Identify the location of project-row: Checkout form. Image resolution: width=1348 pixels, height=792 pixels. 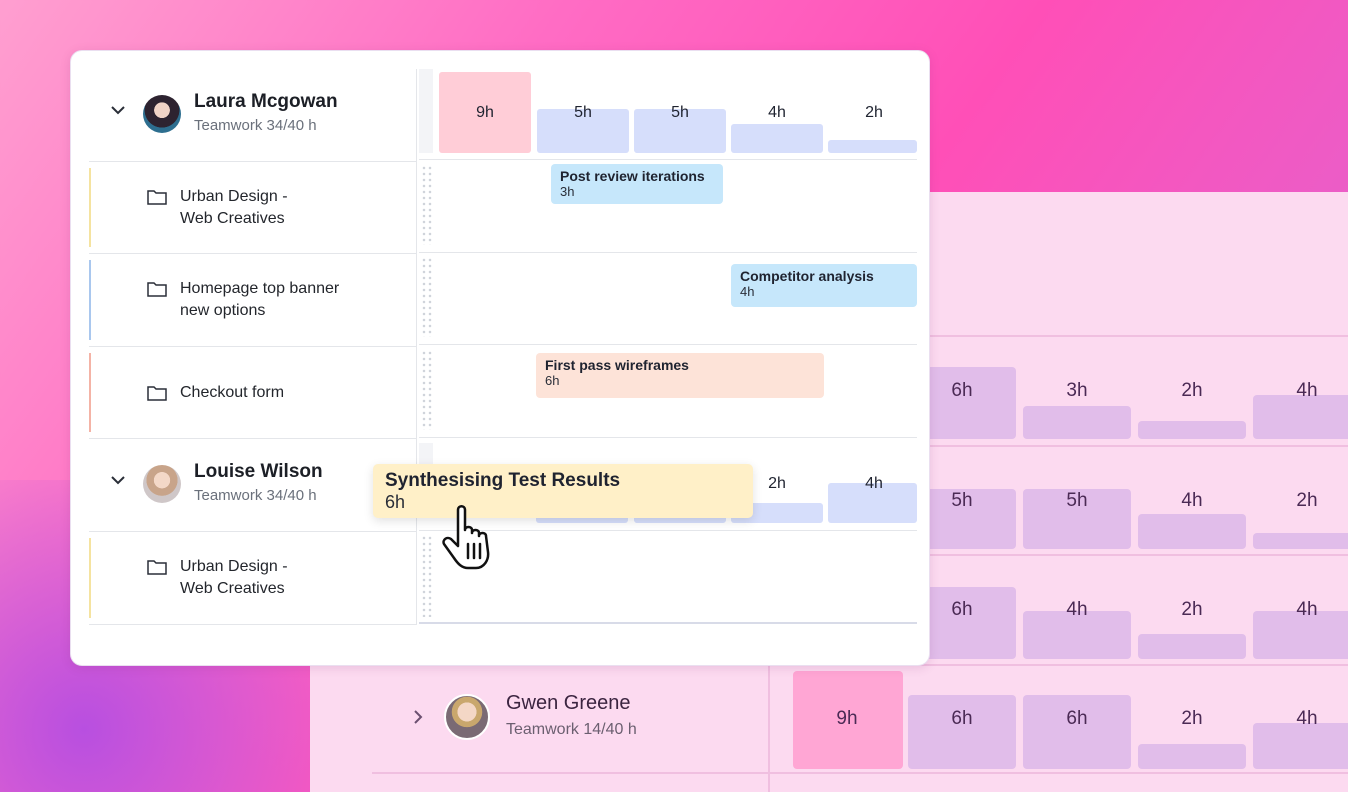
(253, 392).